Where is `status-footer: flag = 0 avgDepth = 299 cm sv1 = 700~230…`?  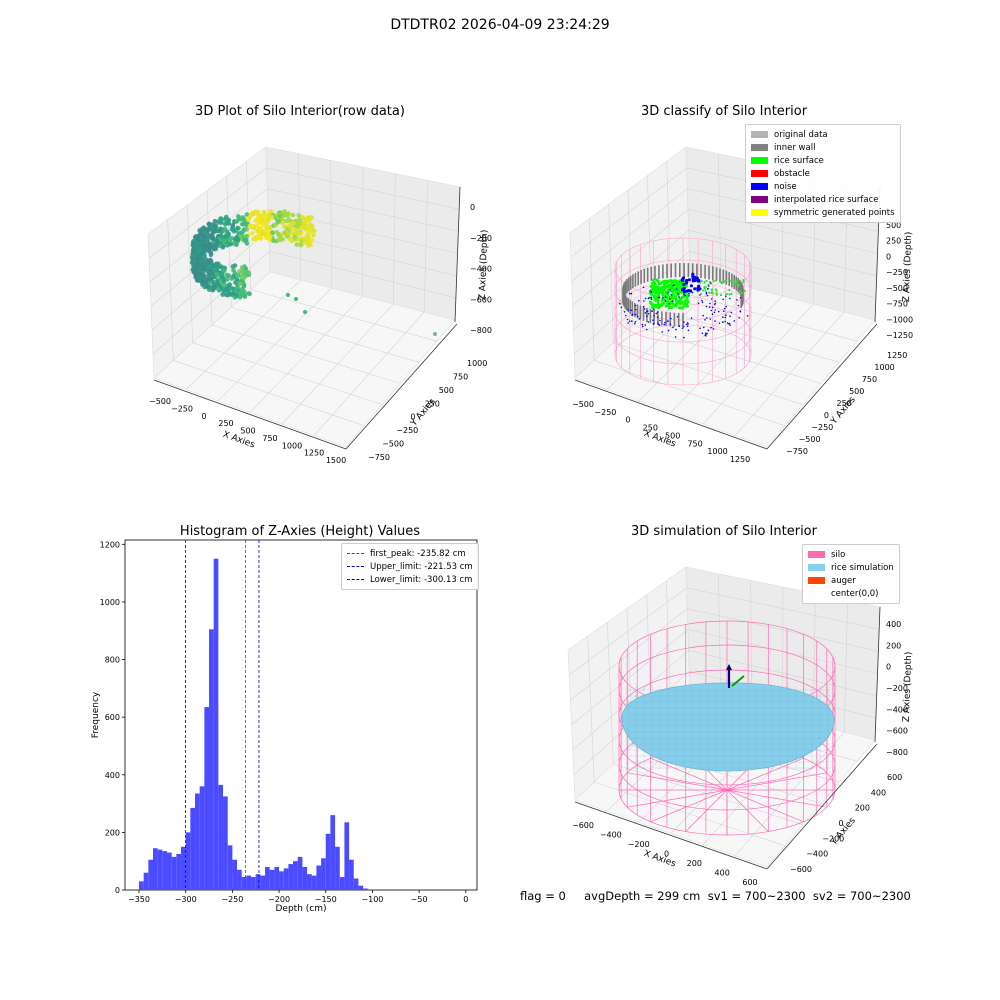 status-footer: flag = 0 avgDepth = 299 cm sv1 = 700~230… is located at coordinates (715, 896).